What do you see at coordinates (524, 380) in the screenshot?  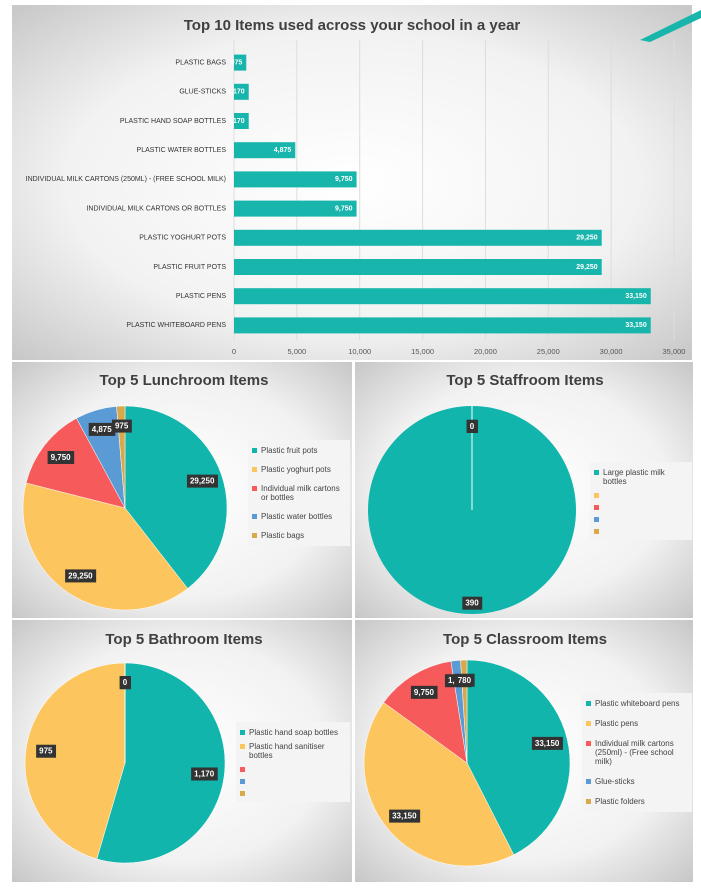 I see `chart-title: Top 5 Staffroom Items` at bounding box center [524, 380].